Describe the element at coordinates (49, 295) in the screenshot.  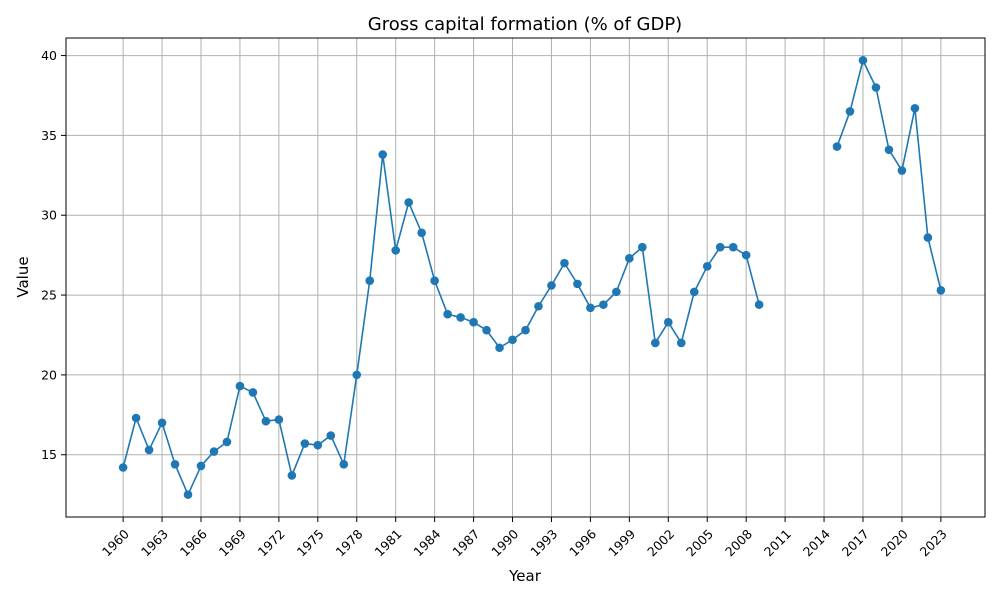
I see `y-tick-label: 25` at that location.